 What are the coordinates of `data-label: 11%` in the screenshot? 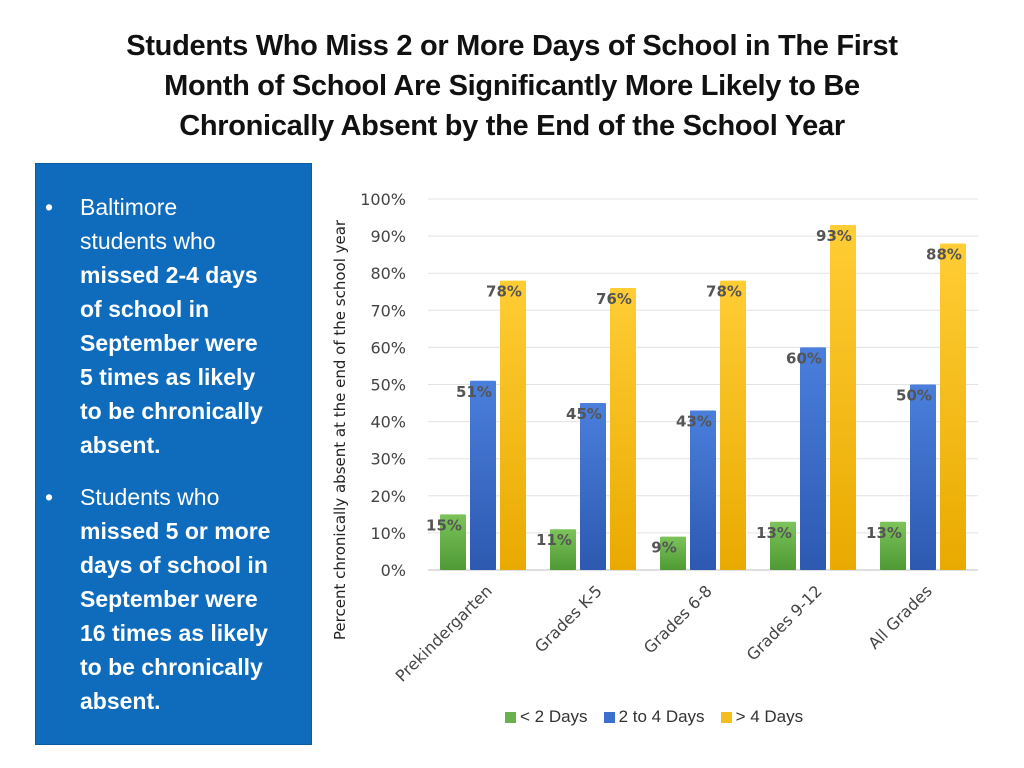 It's located at (554, 540).